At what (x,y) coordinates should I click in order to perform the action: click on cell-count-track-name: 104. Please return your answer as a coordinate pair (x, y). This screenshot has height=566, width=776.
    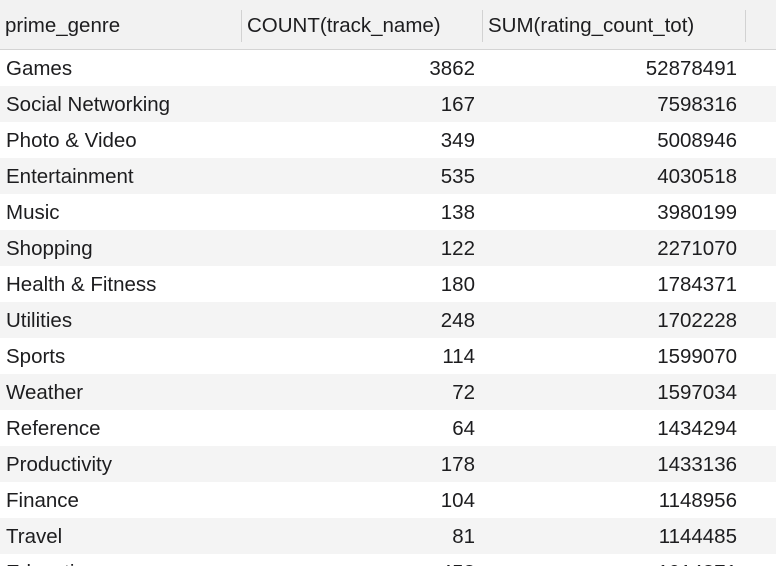
    Looking at the image, I should click on (457, 500).